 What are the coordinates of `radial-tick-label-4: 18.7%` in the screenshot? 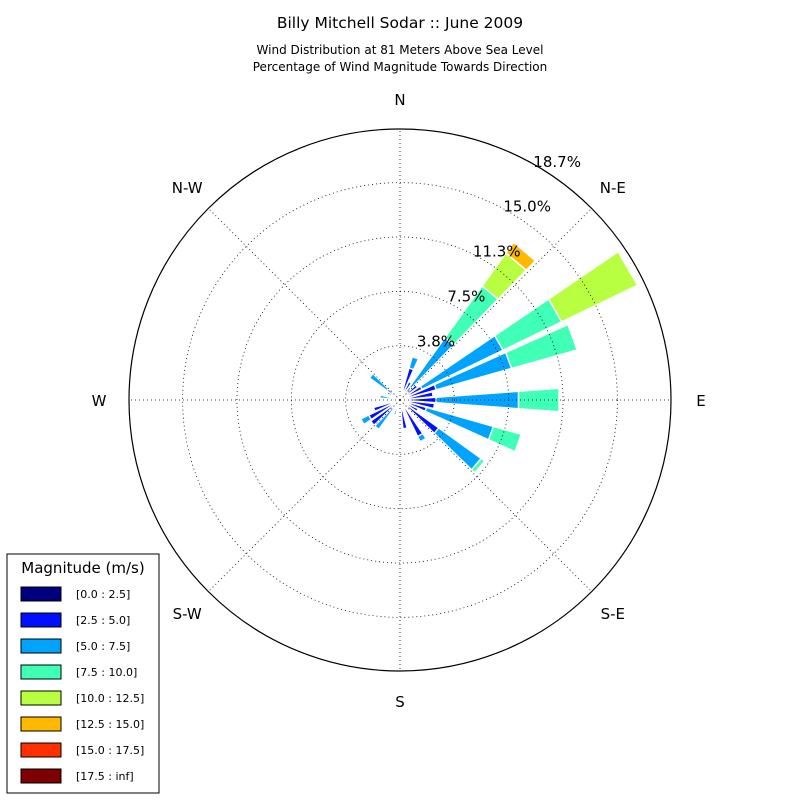 It's located at (557, 162).